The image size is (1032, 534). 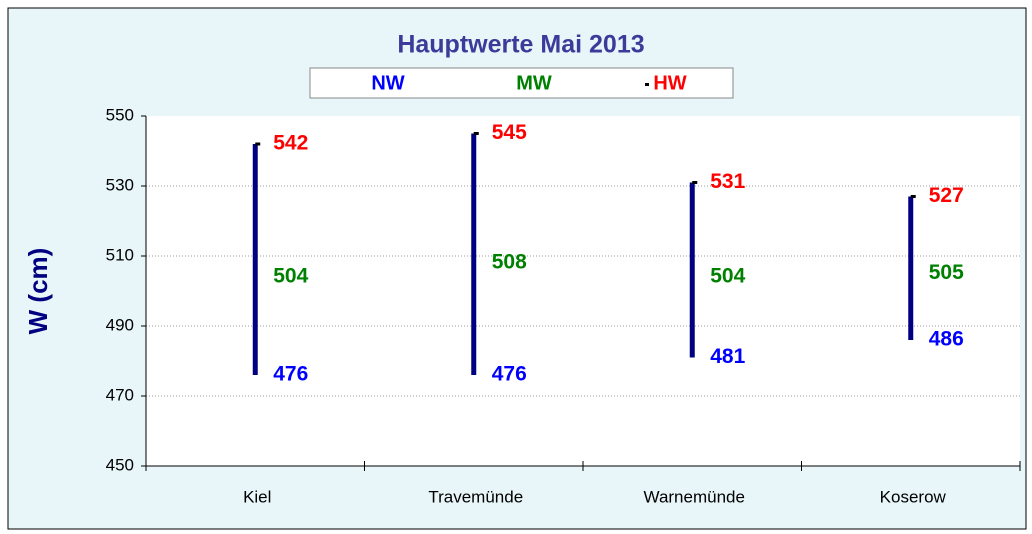 I want to click on chart-title: Hauptwerte Mai 2013, so click(x=520, y=45).